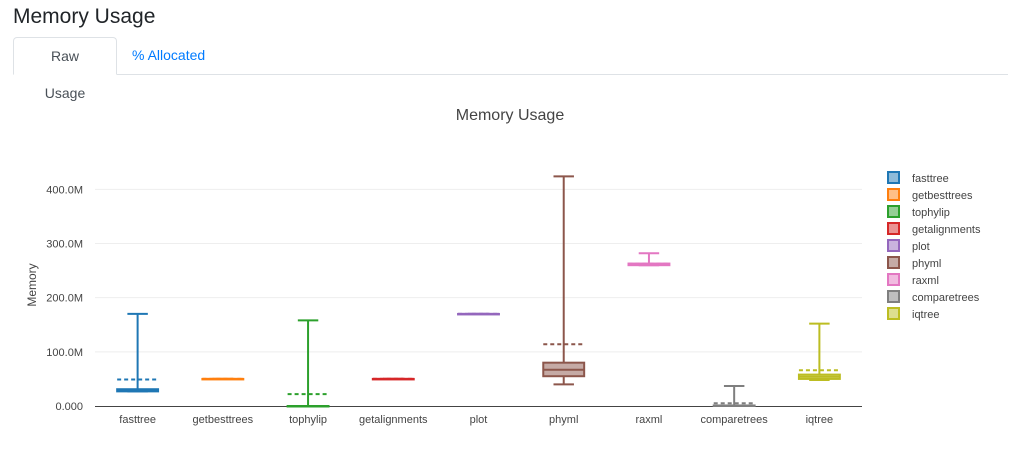  Describe the element at coordinates (648, 420) in the screenshot. I see `x-tick-label: raxml` at that location.